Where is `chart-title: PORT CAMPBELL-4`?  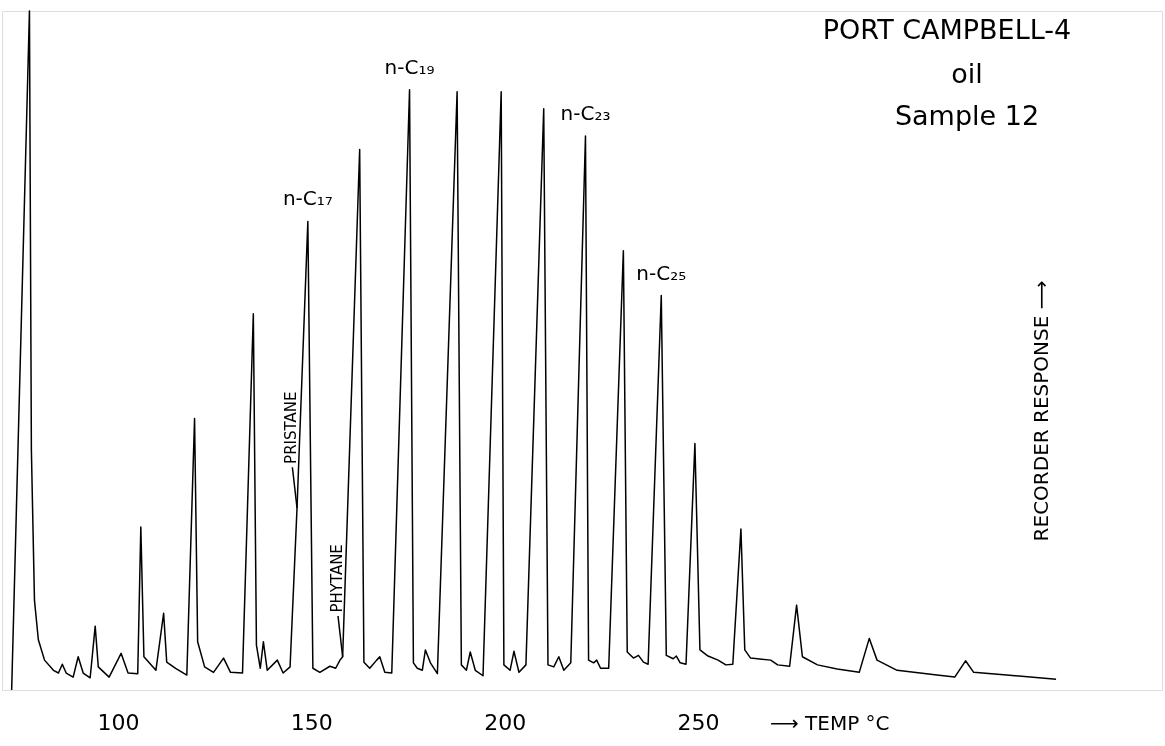
chart-title: PORT CAMPBELL-4 is located at coordinates (947, 29).